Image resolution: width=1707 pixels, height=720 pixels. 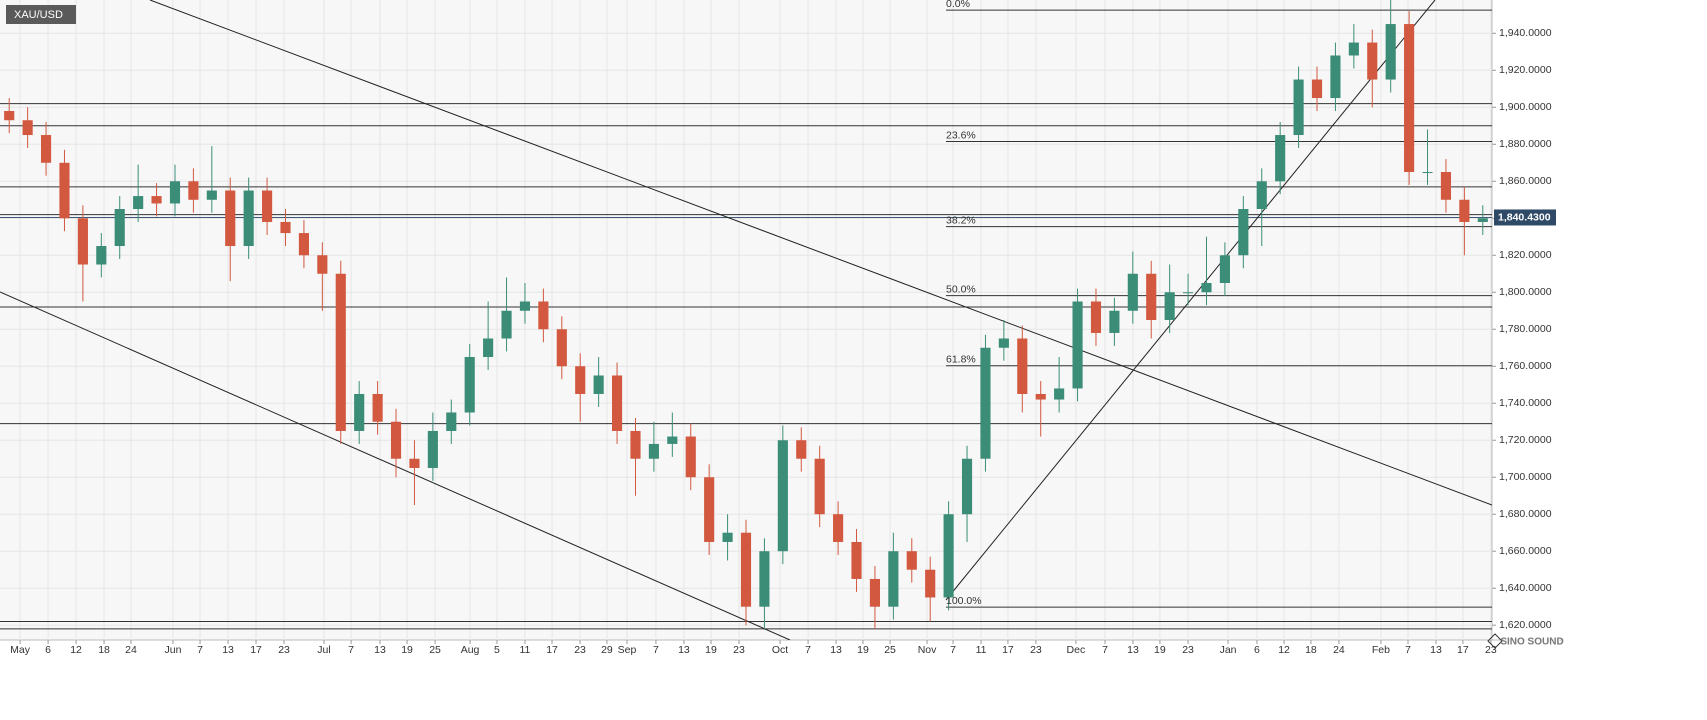 What do you see at coordinates (497, 650) in the screenshot?
I see `x-tick-label: 5` at bounding box center [497, 650].